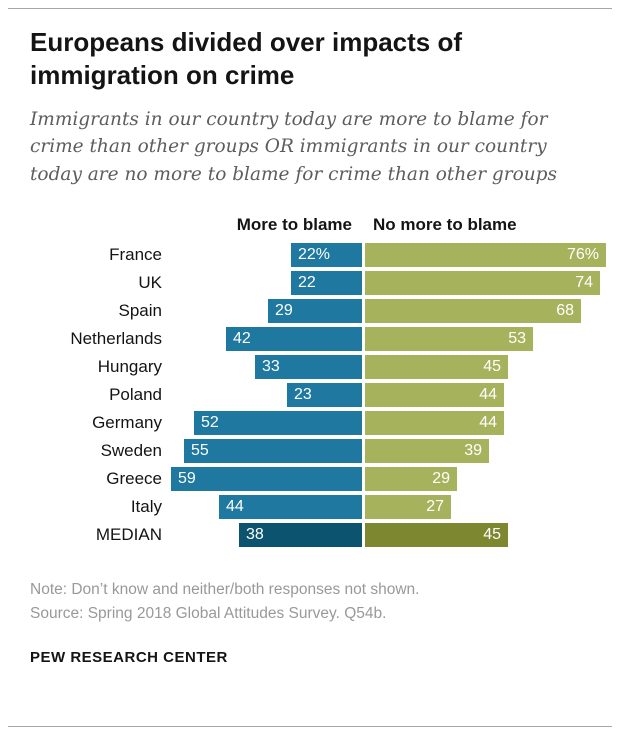  Describe the element at coordinates (449, 338) in the screenshot. I see `bar-no-more-to-blame: 53` at that location.